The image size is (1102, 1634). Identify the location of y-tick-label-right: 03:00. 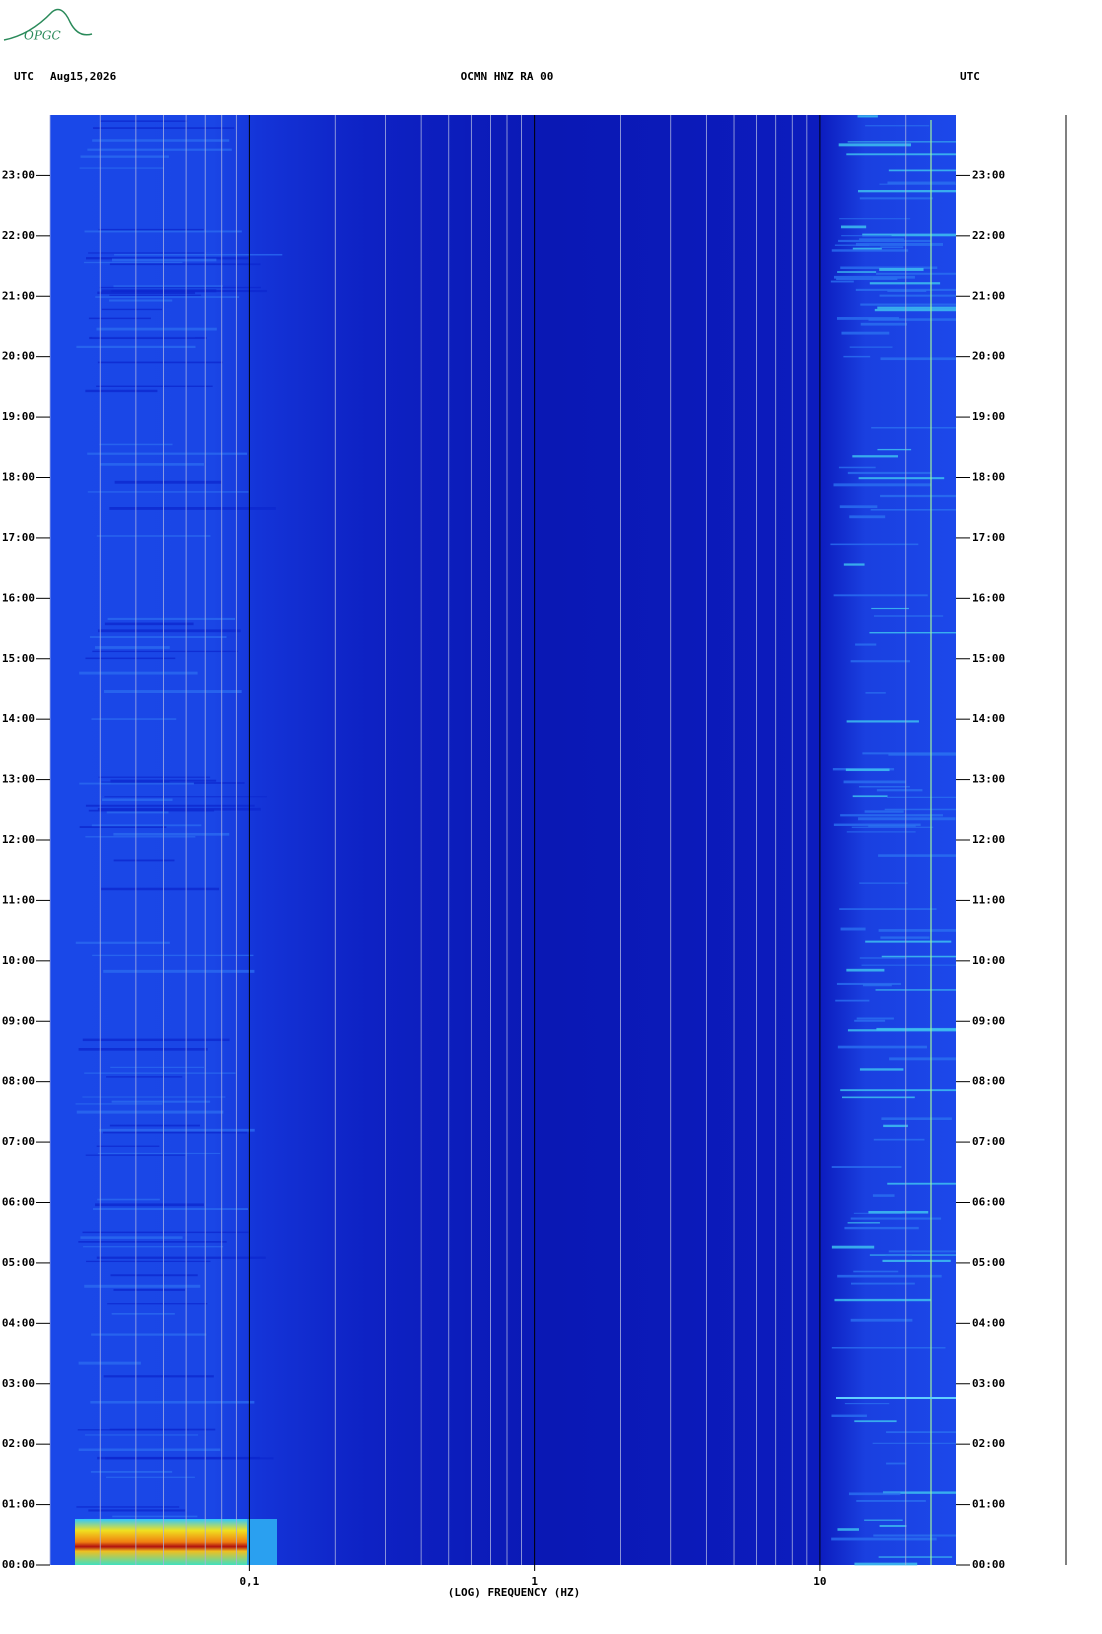
(988, 1383).